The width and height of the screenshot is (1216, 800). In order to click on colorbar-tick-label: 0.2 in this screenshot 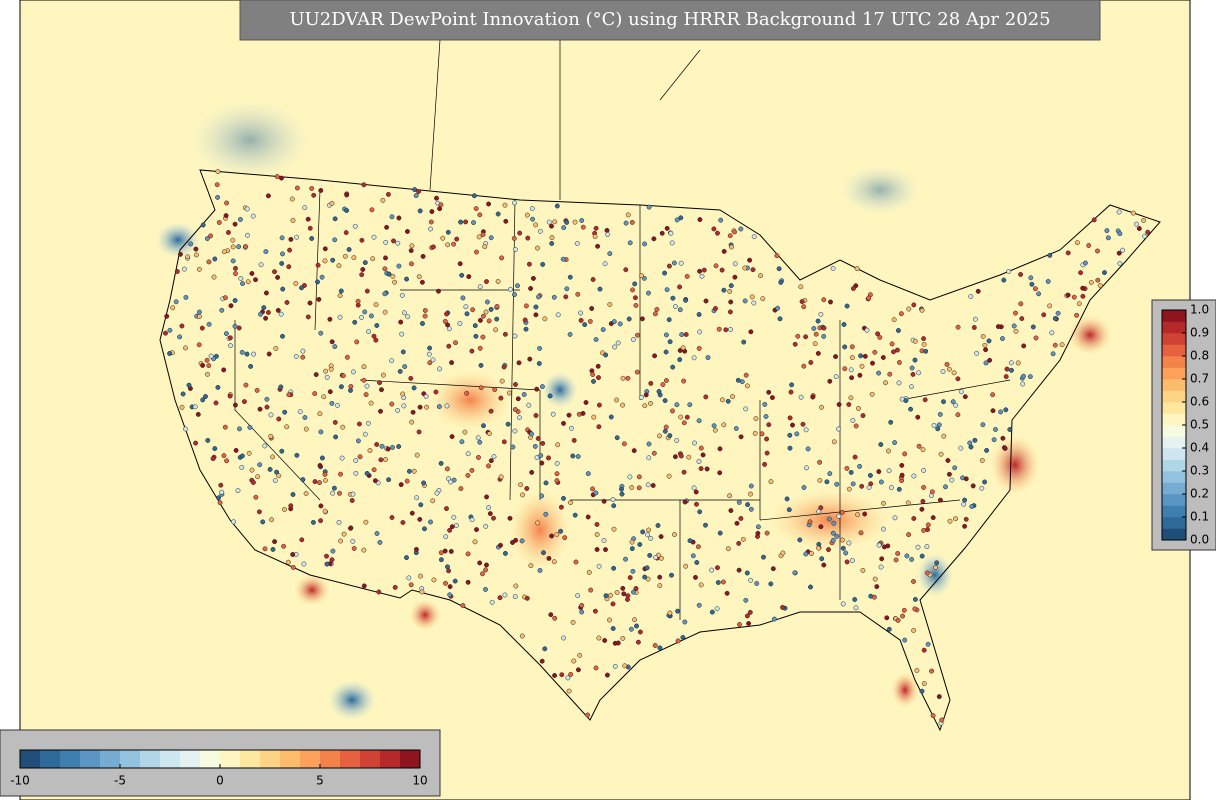, I will do `click(1199, 494)`.